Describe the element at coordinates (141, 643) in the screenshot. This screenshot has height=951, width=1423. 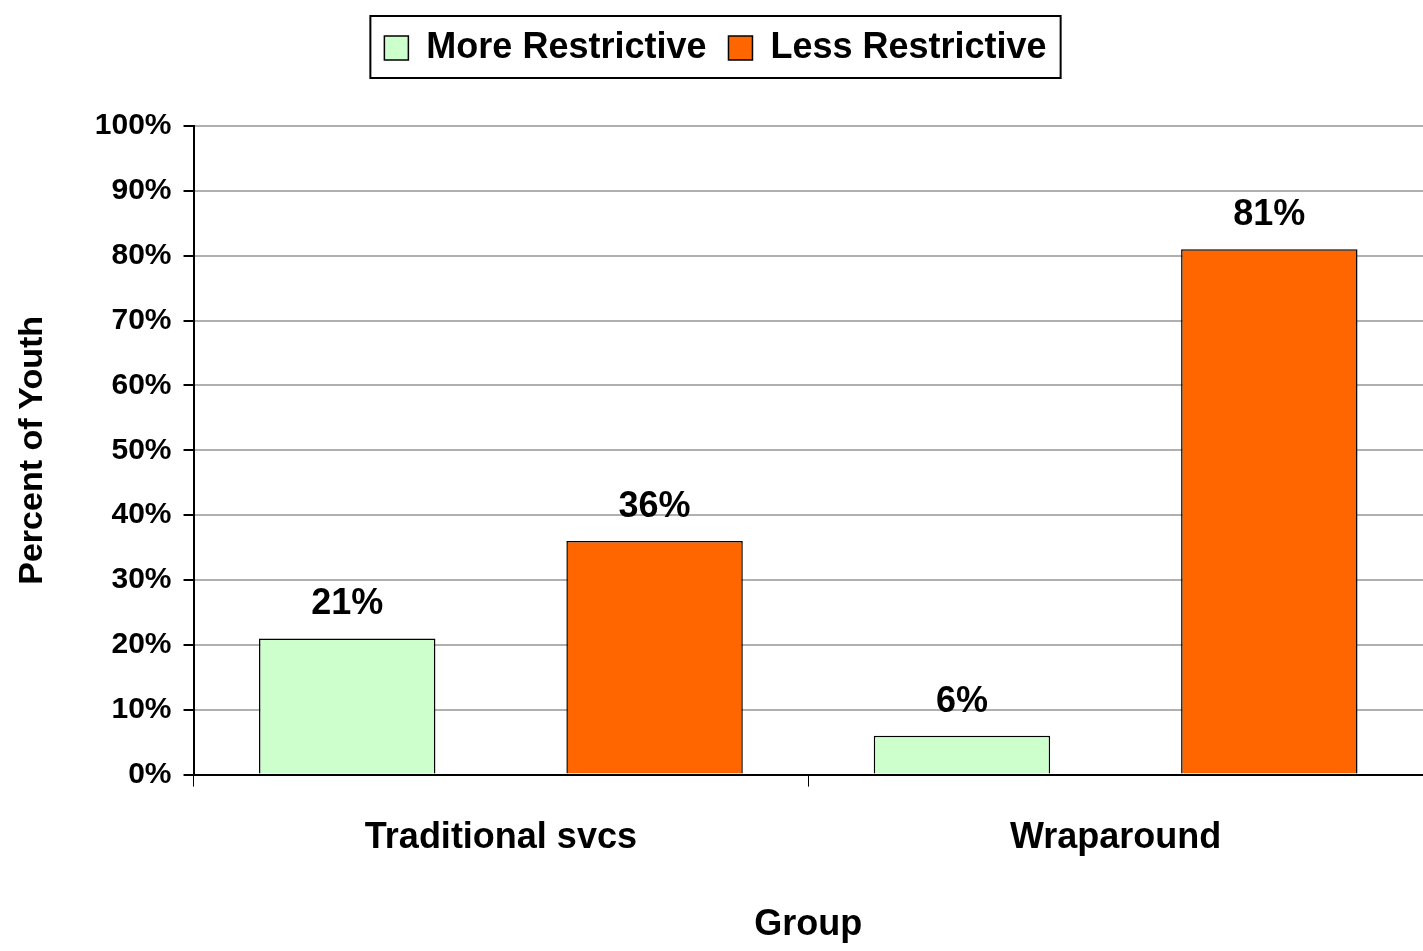
I see `y-tick-label: 20%` at that location.